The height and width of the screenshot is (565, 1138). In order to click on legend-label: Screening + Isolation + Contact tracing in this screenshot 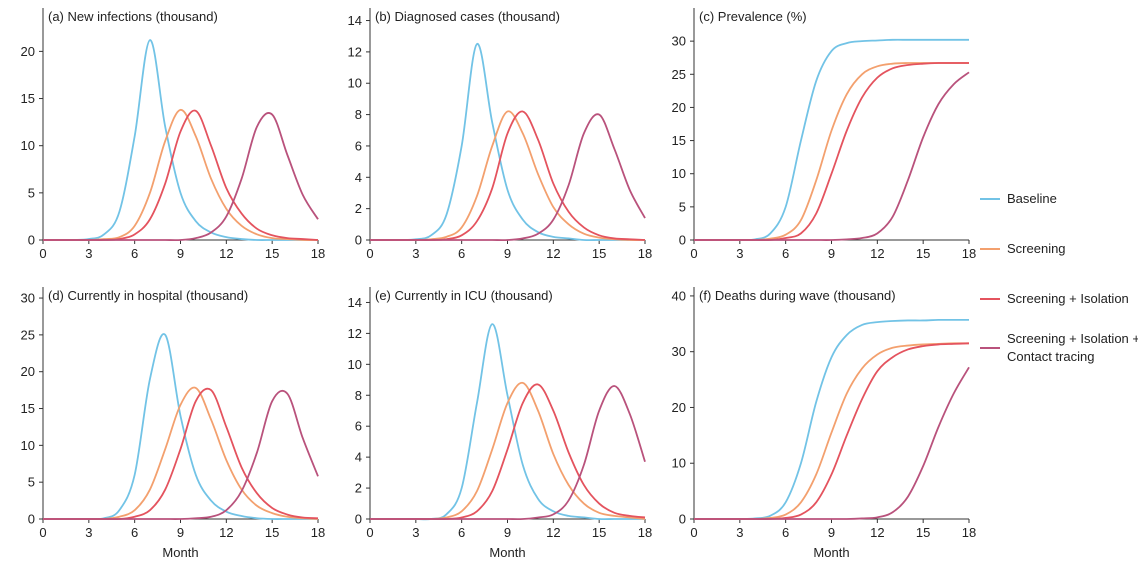, I will do `click(1072, 347)`.